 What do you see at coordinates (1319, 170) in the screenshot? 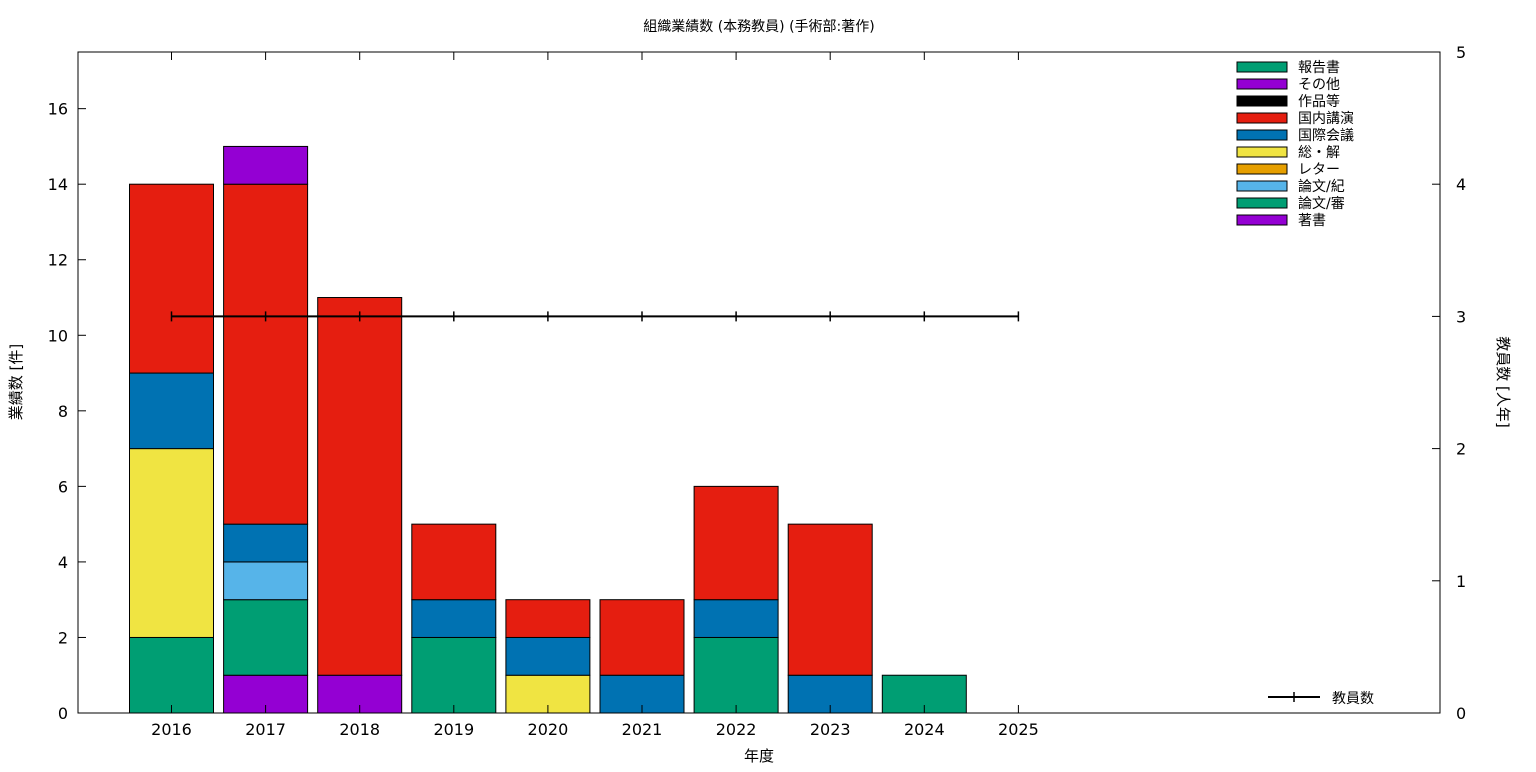
I see `legend-label-6: レター` at bounding box center [1319, 170].